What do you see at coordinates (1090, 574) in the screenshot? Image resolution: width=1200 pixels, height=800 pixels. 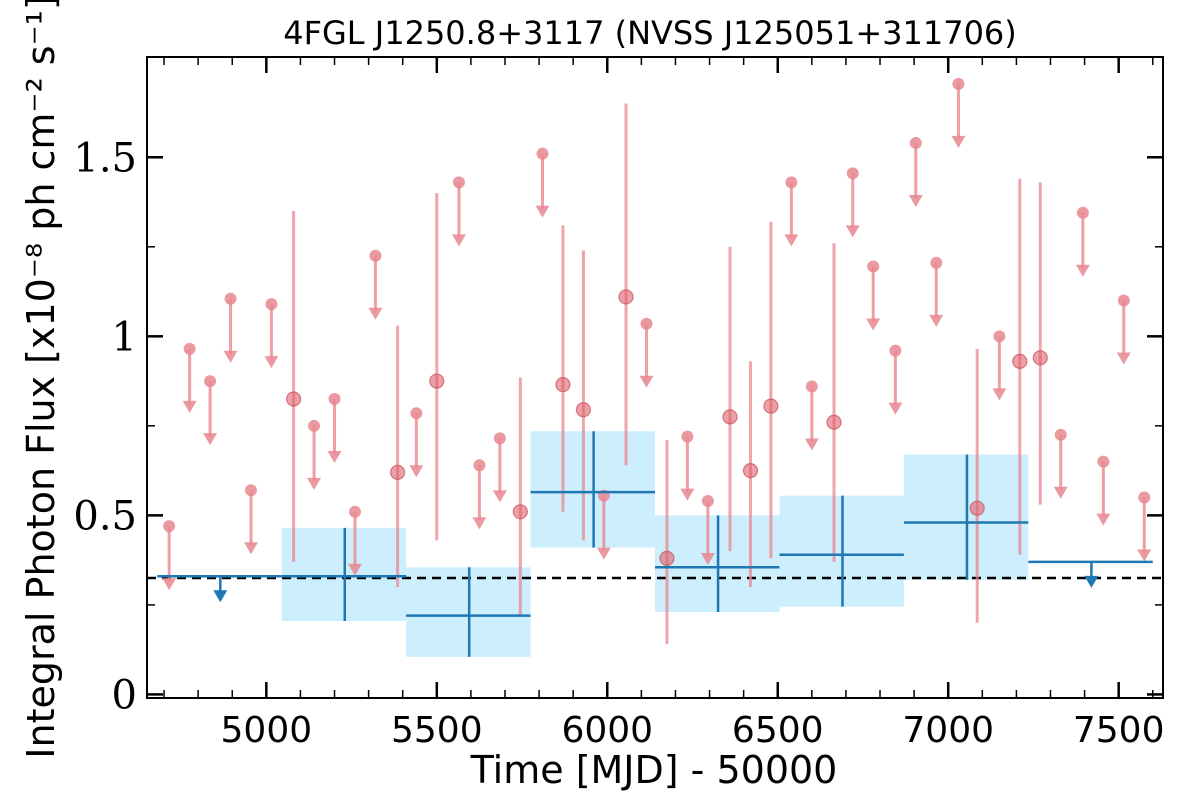 I see `long-bin-upper-limit` at bounding box center [1090, 574].